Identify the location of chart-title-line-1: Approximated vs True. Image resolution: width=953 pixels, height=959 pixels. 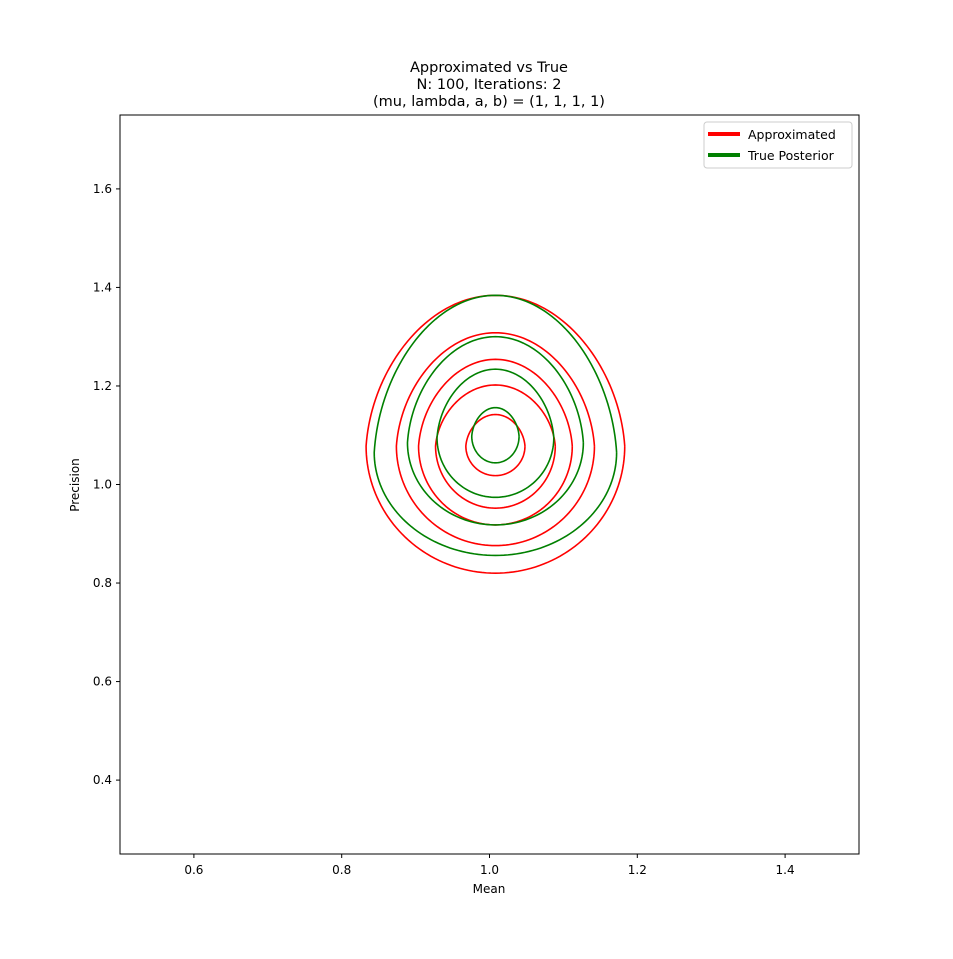
(489, 68).